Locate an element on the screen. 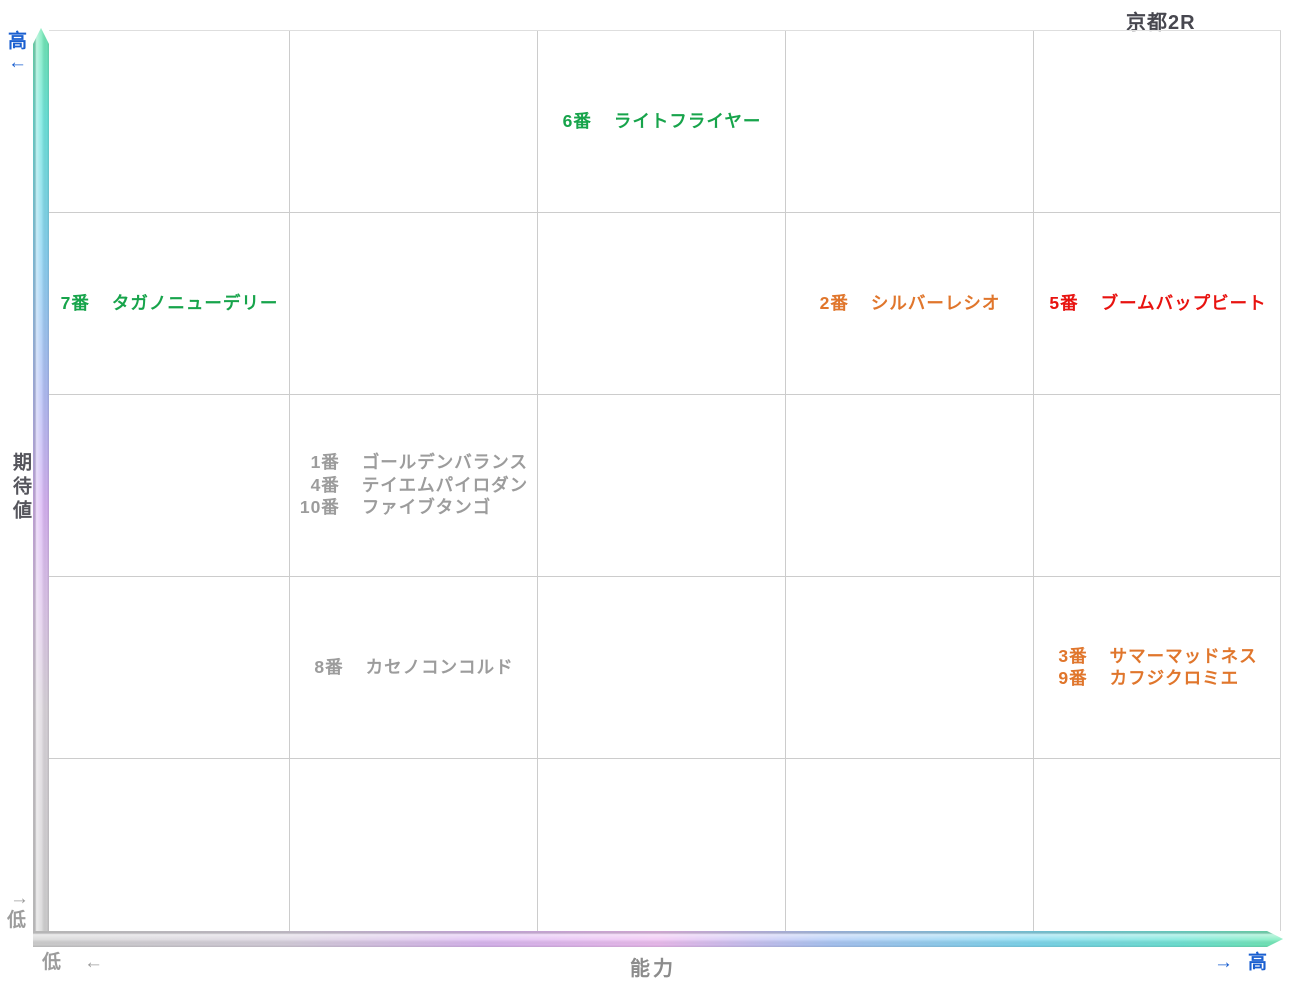  horse-number: 2番 is located at coordinates (834, 302).